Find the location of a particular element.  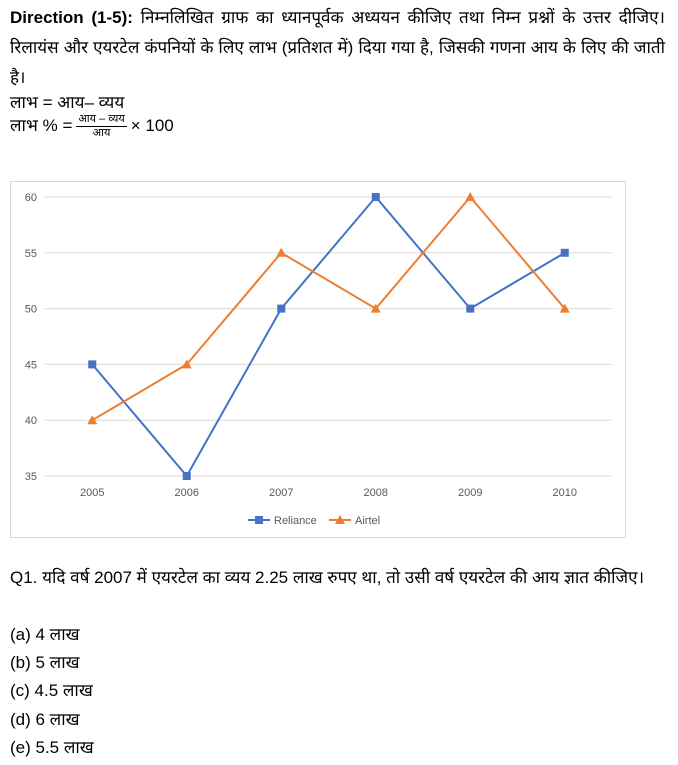

direction-label: Direction (1-5): is located at coordinates (71, 17).